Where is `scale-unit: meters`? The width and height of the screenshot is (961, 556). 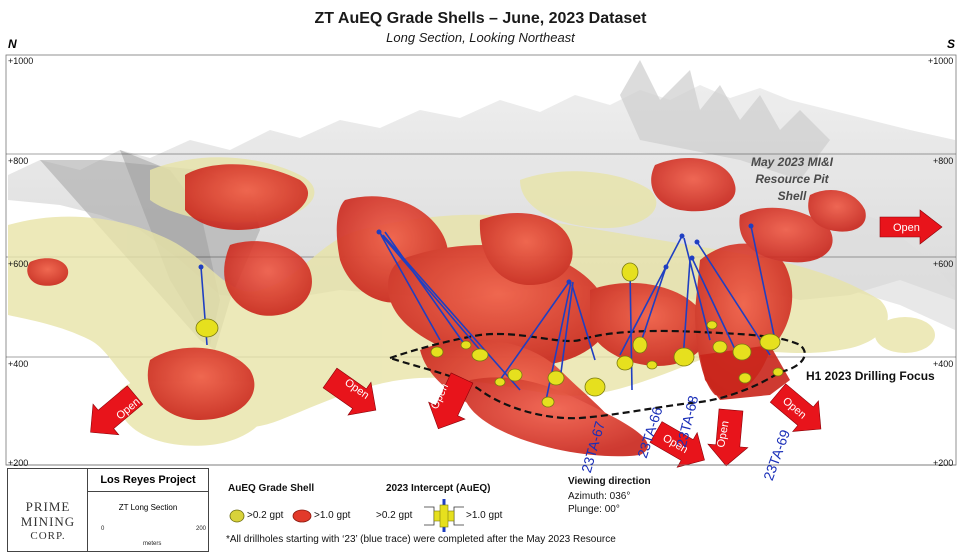 scale-unit: meters is located at coordinates (152, 544).